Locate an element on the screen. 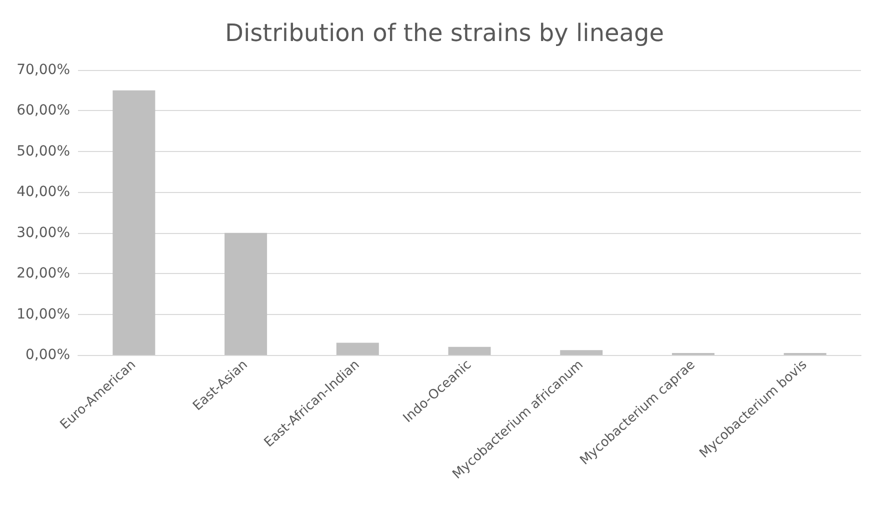 This screenshot has width=889, height=523. y-tick-label: 50,00% is located at coordinates (43, 151).